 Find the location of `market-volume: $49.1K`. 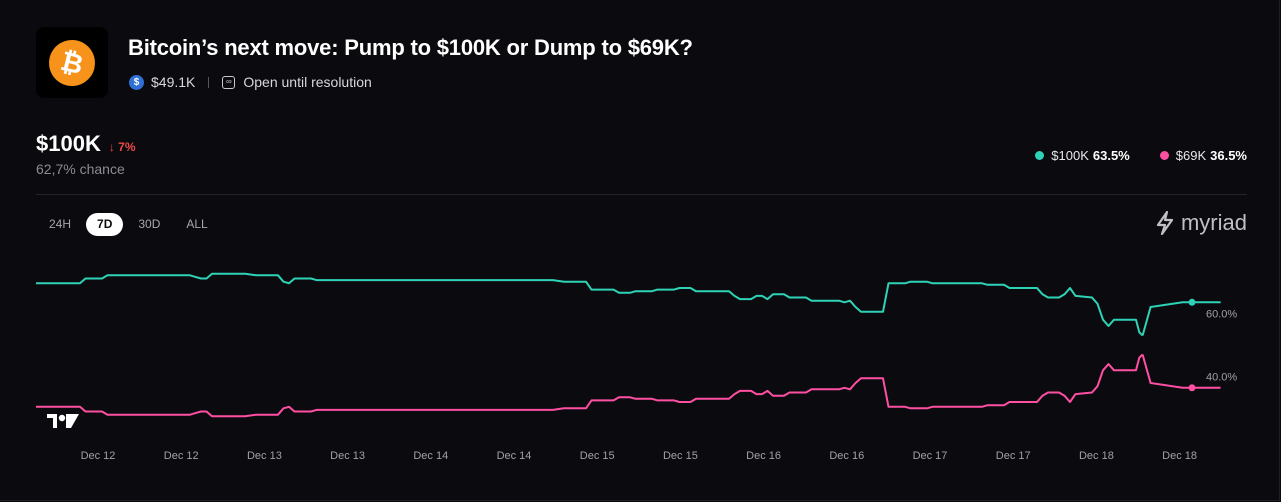

market-volume: $49.1K is located at coordinates (173, 82).